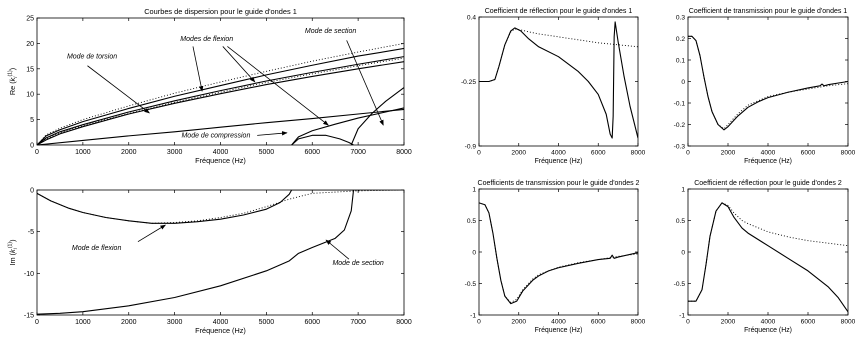  What do you see at coordinates (680, 103) in the screenshot?
I see `y-tick-label: -0.1` at bounding box center [680, 103].